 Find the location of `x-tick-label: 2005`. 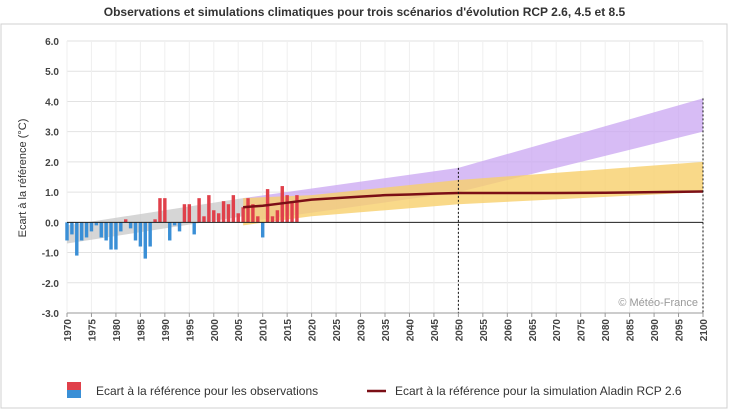

x-tick-label: 2005 is located at coordinates (239, 330).